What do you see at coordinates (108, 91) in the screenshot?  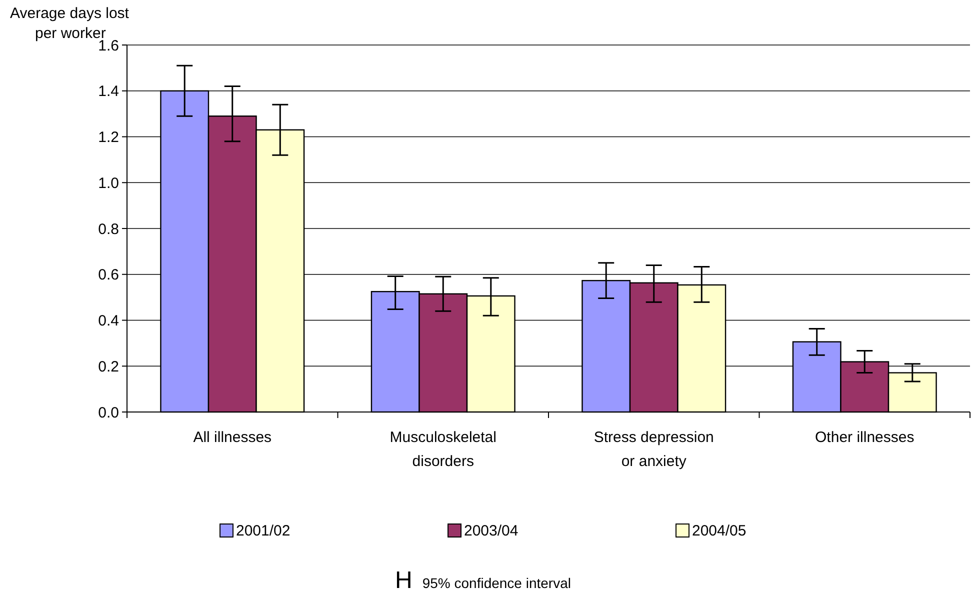 I see `y-tick-label: 1.4` at bounding box center [108, 91].